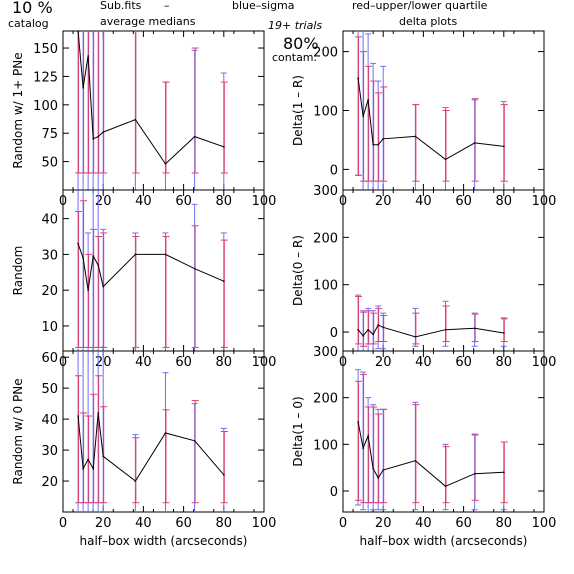 Image resolution: width=574 pixels, height=574 pixels. What do you see at coordinates (121, 6) in the screenshot?
I see `subfits-label: Sub.fits` at bounding box center [121, 6].